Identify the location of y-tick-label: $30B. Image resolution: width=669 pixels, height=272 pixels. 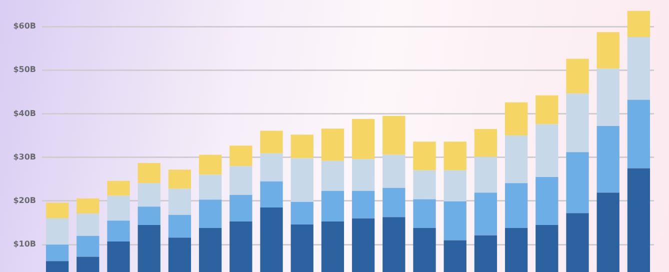
(24, 157).